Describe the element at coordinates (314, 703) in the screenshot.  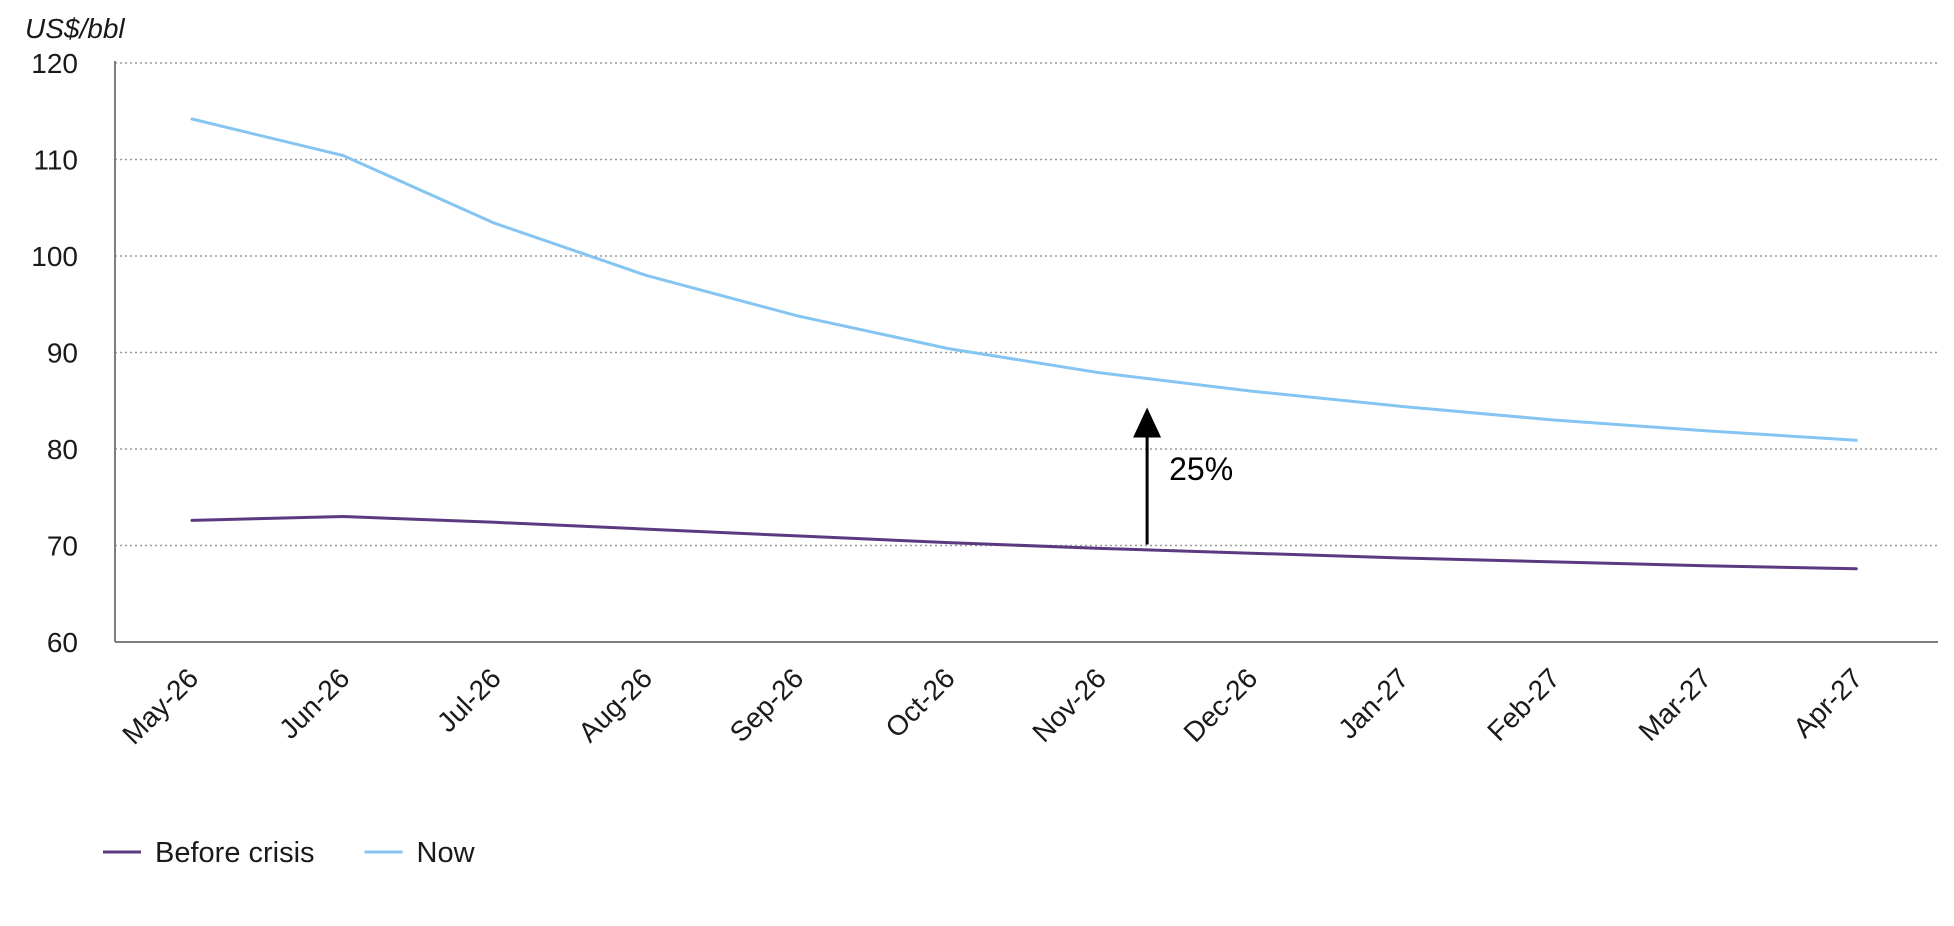
I see `x-tick-label: Jun-26` at that location.